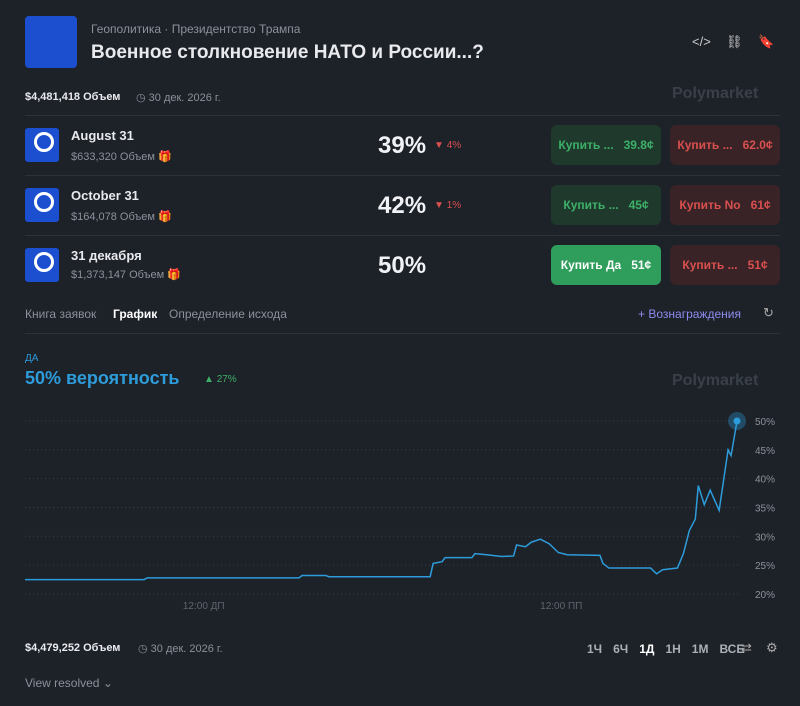  I want to click on bookmark-button: 🔖, so click(766, 41).